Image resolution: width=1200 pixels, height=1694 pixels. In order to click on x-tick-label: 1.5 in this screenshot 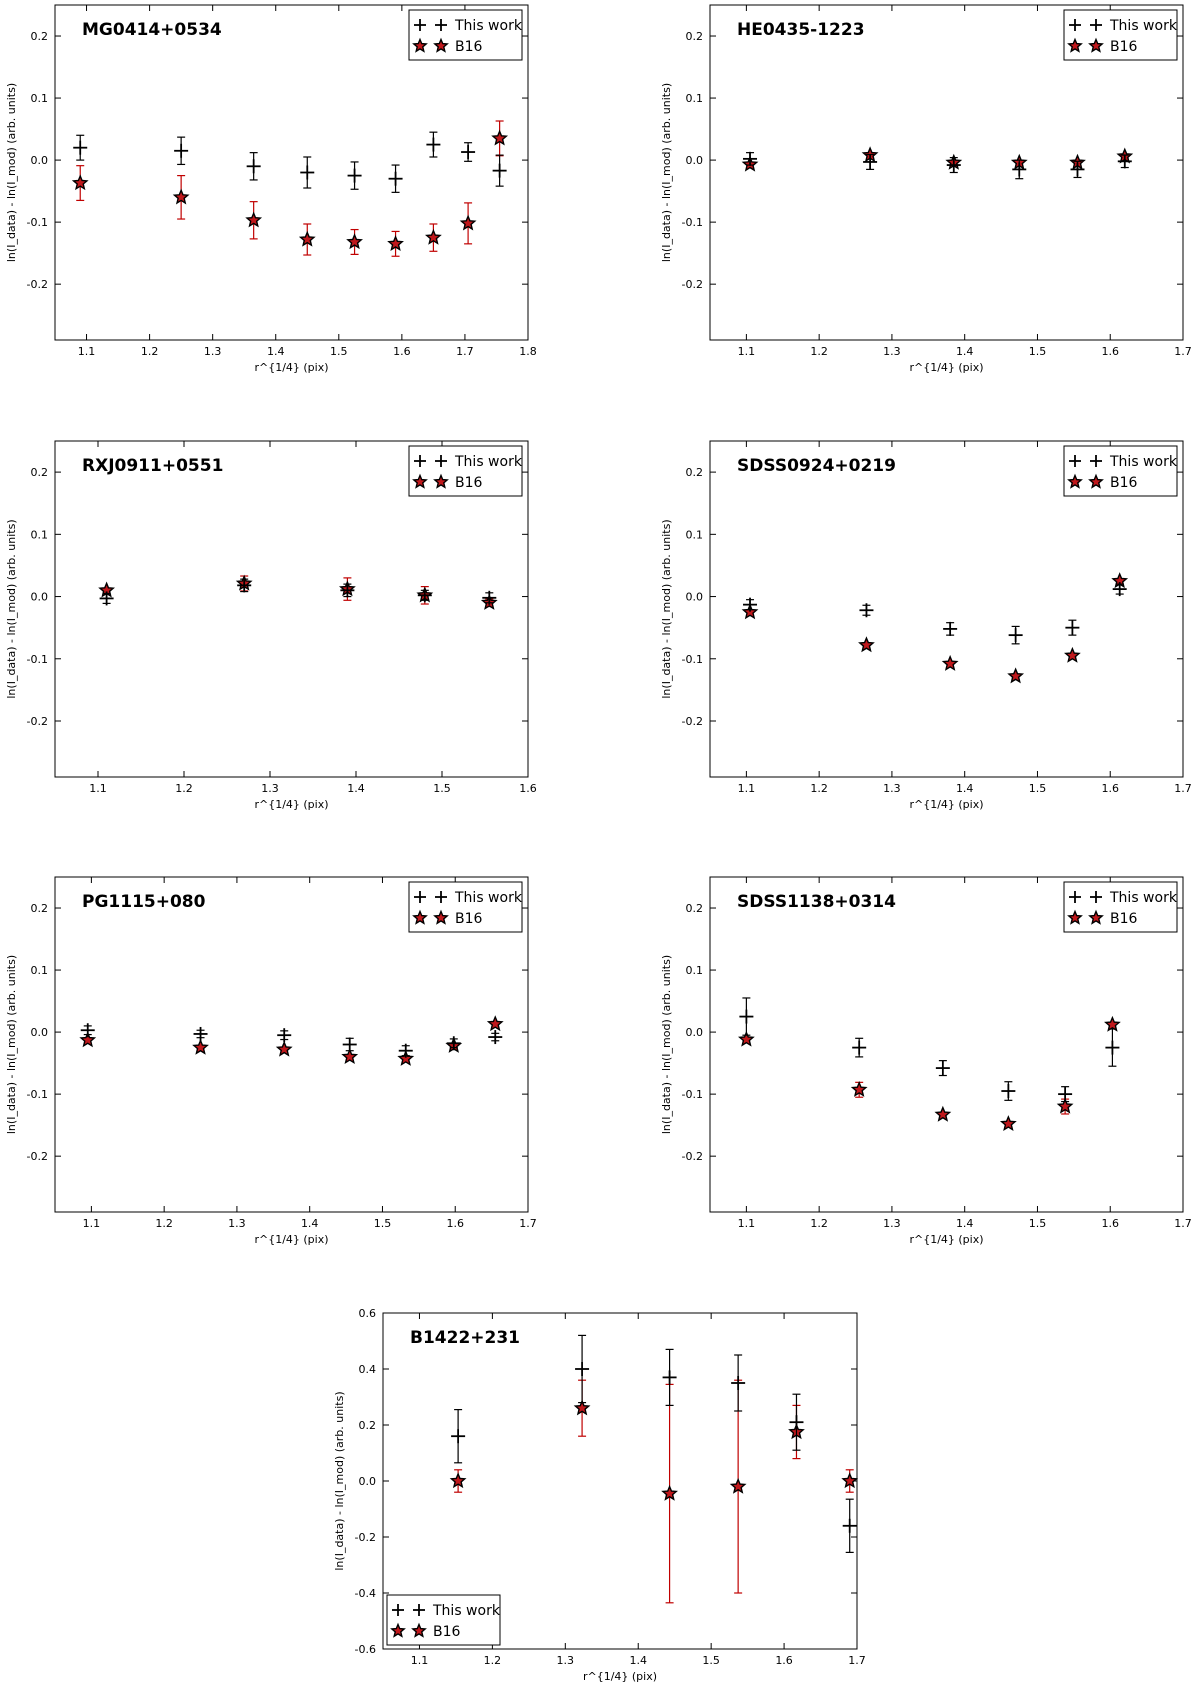, I will do `click(339, 351)`.